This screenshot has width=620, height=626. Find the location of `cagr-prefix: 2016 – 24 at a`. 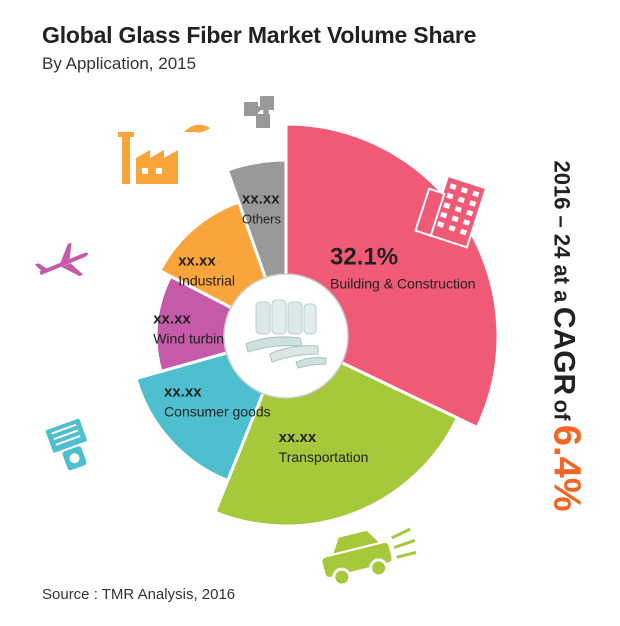

cagr-prefix: 2016 – 24 at a is located at coordinates (562, 231).